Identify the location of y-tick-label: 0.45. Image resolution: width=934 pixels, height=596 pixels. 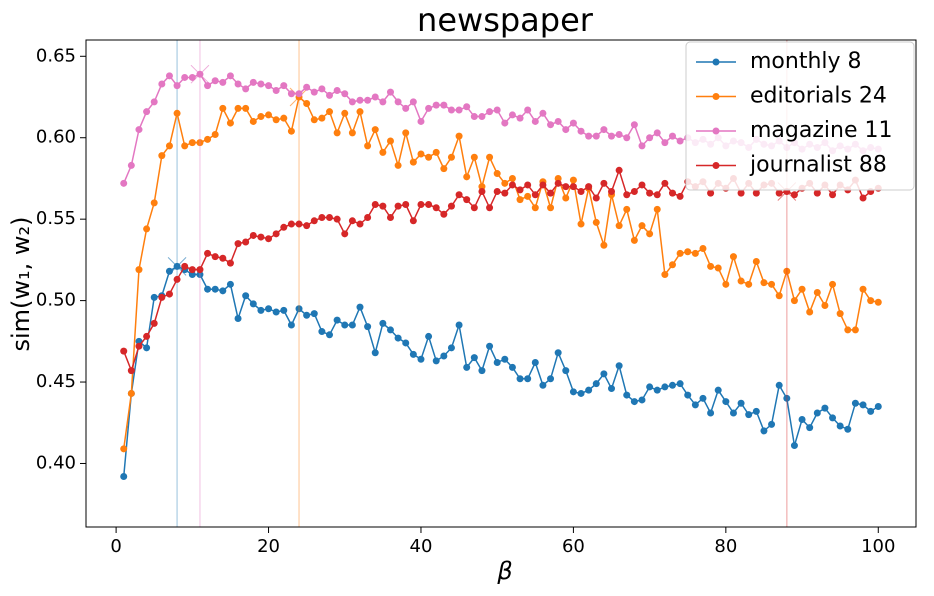
(56, 381).